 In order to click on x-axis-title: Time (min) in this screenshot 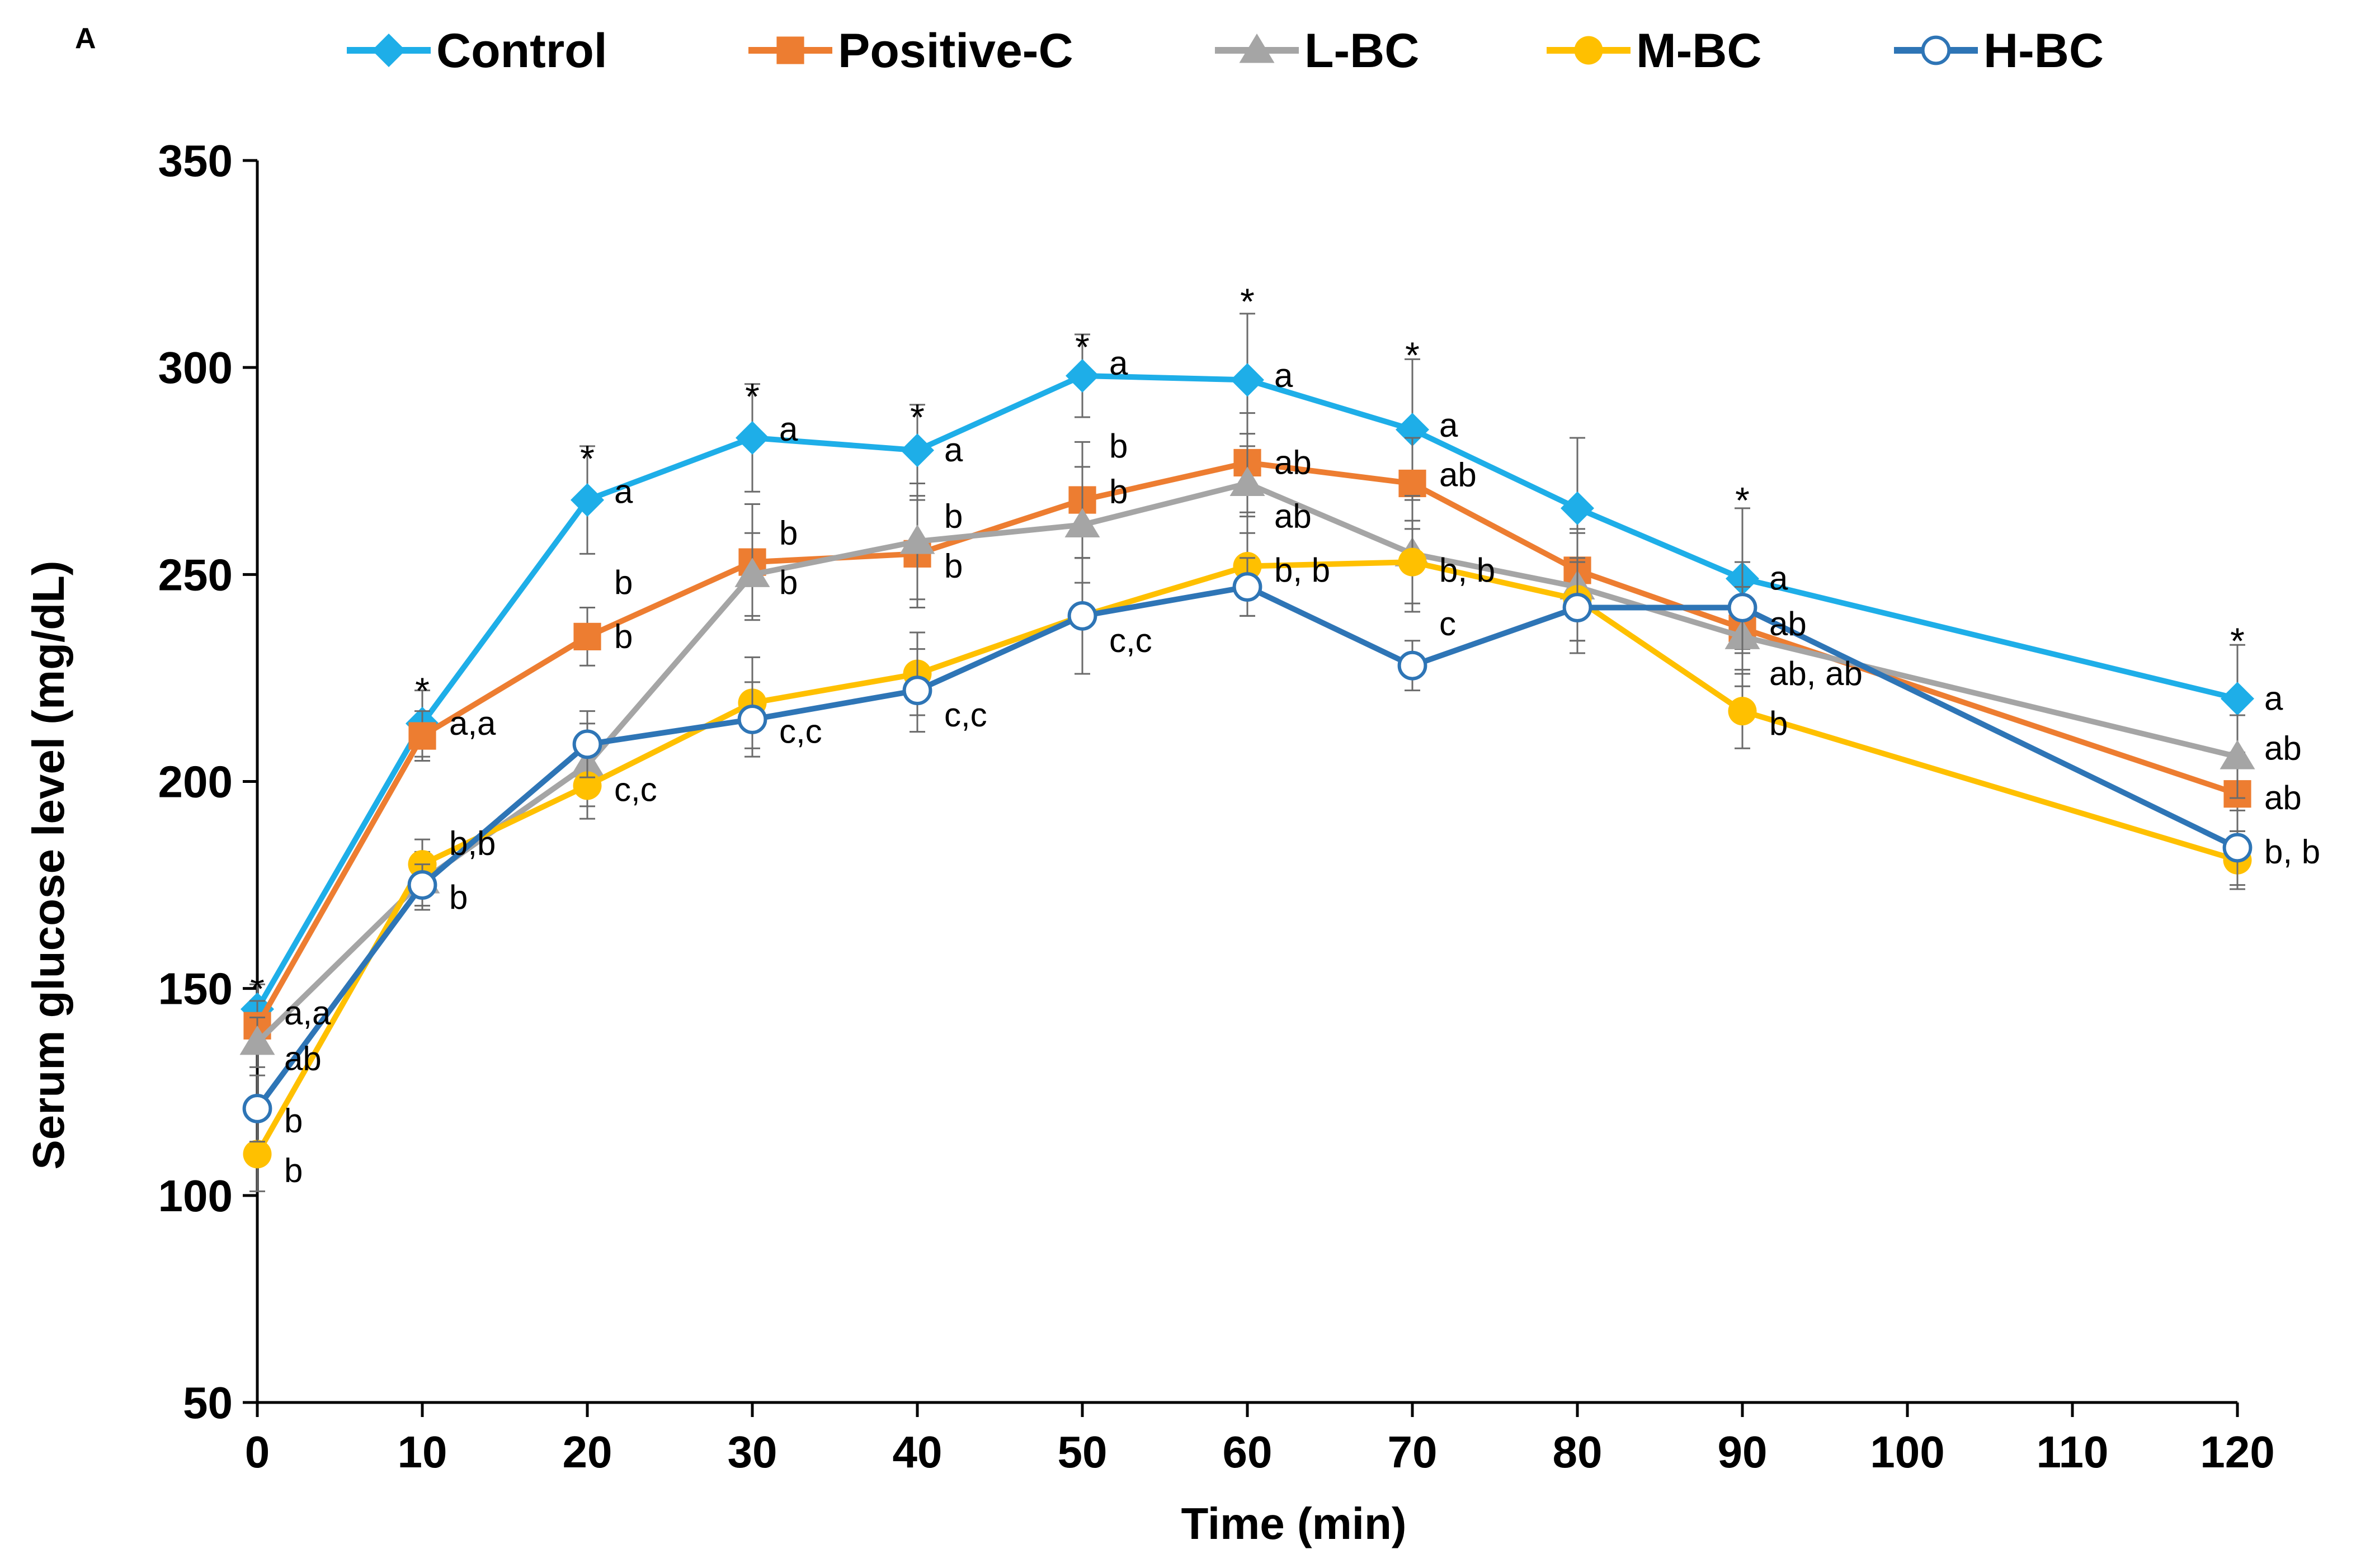, I will do `click(1293, 1523)`.